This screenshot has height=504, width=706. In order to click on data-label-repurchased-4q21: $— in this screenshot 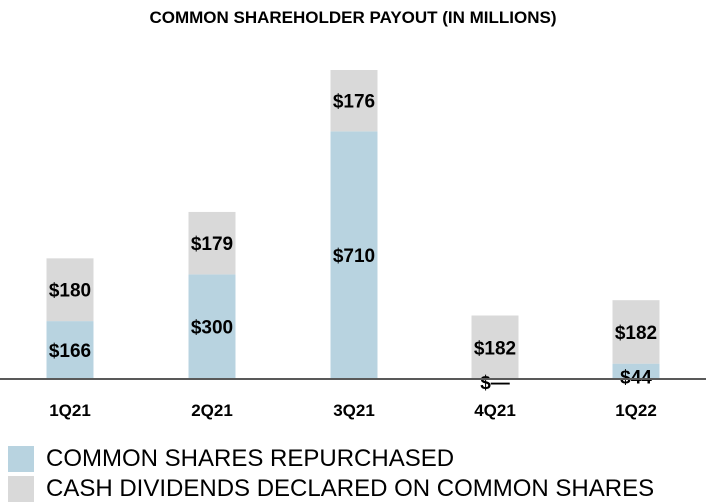, I will do `click(495, 383)`.